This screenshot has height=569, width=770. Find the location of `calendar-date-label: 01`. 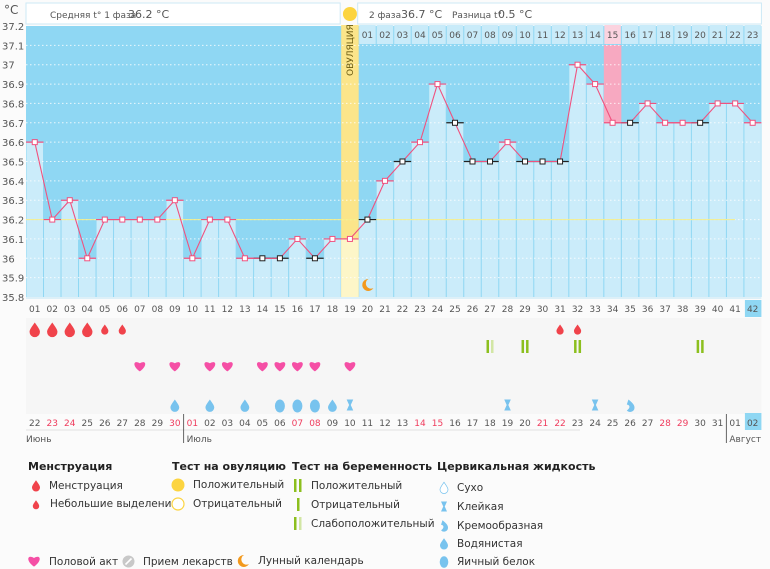

calendar-date-label: 01 is located at coordinates (192, 424).